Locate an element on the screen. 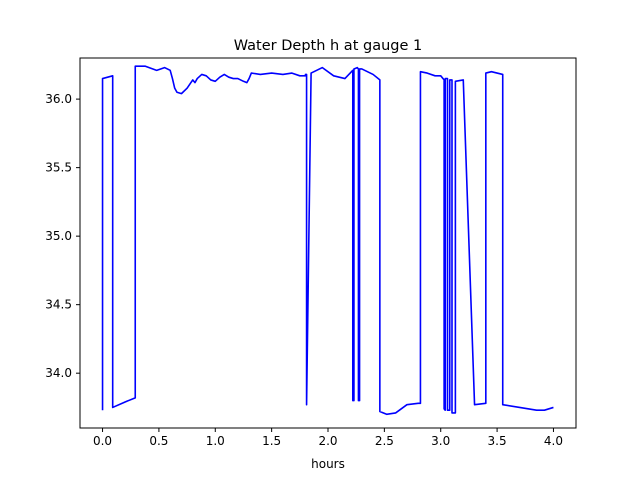  y-tick-label: 35.0 is located at coordinates (58, 236).